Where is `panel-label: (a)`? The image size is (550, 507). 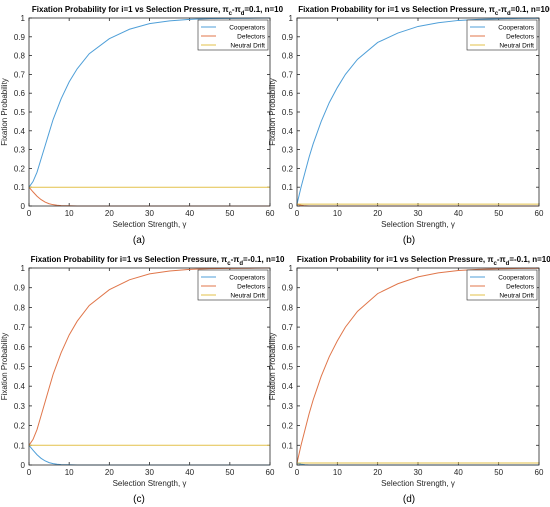
panel-label: (a) is located at coordinates (139, 240).